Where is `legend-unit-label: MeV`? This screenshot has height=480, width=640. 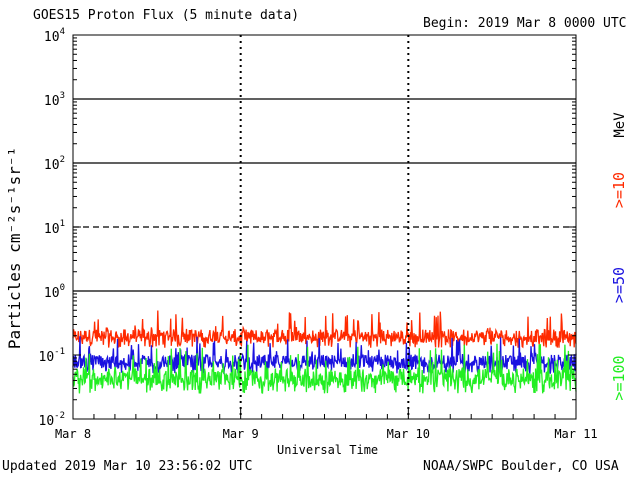
legend-unit-label: MeV is located at coordinates (620, 125).